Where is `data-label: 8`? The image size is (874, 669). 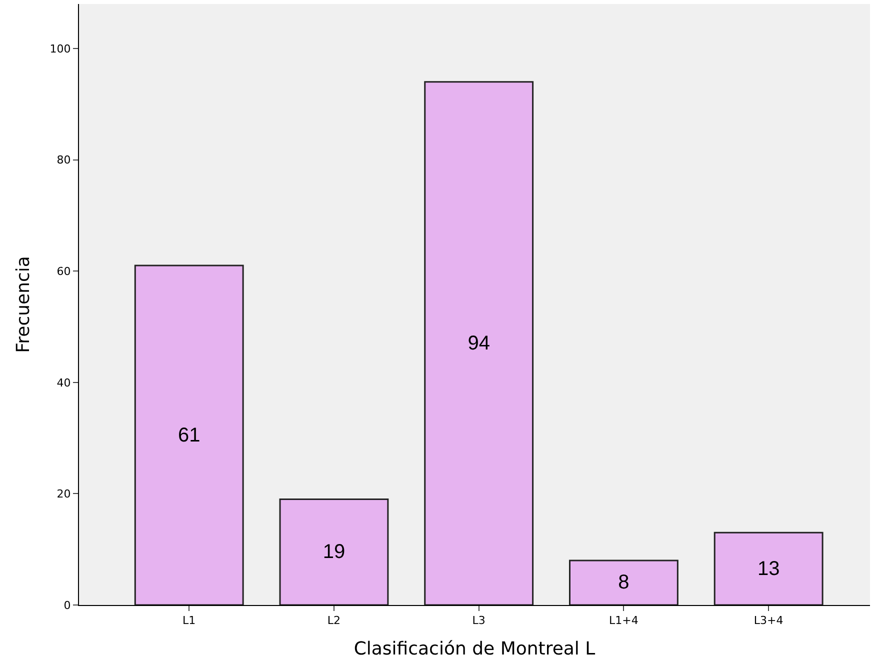
data-label: 8 is located at coordinates (624, 583).